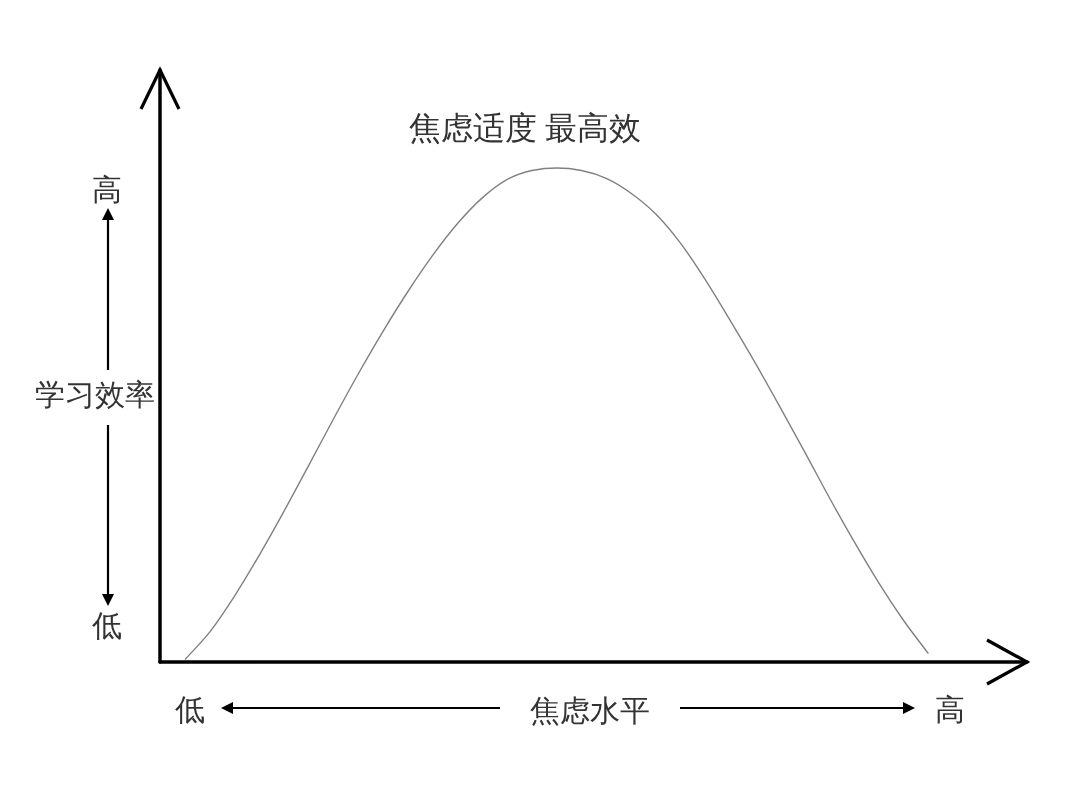  Describe the element at coordinates (590, 710) in the screenshot. I see `xlabel: 焦虑水平` at that location.